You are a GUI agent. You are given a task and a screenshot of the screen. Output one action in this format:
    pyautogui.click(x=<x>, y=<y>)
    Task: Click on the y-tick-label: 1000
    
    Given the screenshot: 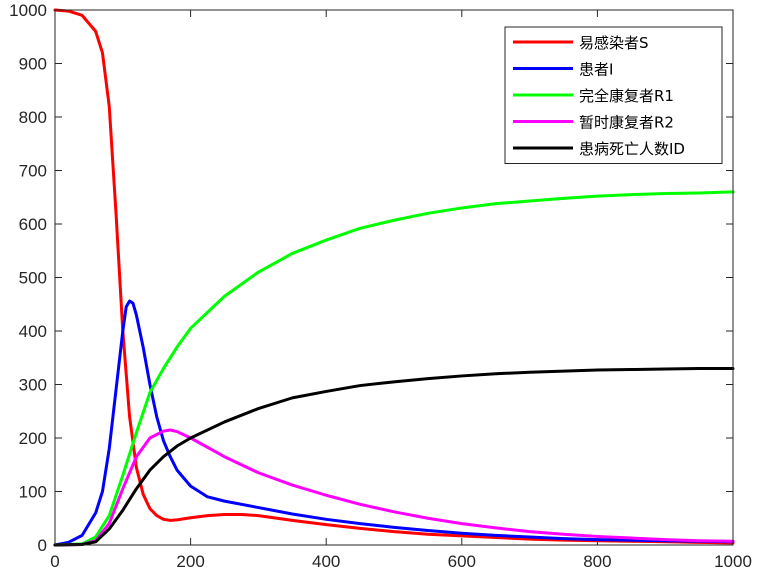 What is the action you would take?
    pyautogui.click(x=28, y=10)
    